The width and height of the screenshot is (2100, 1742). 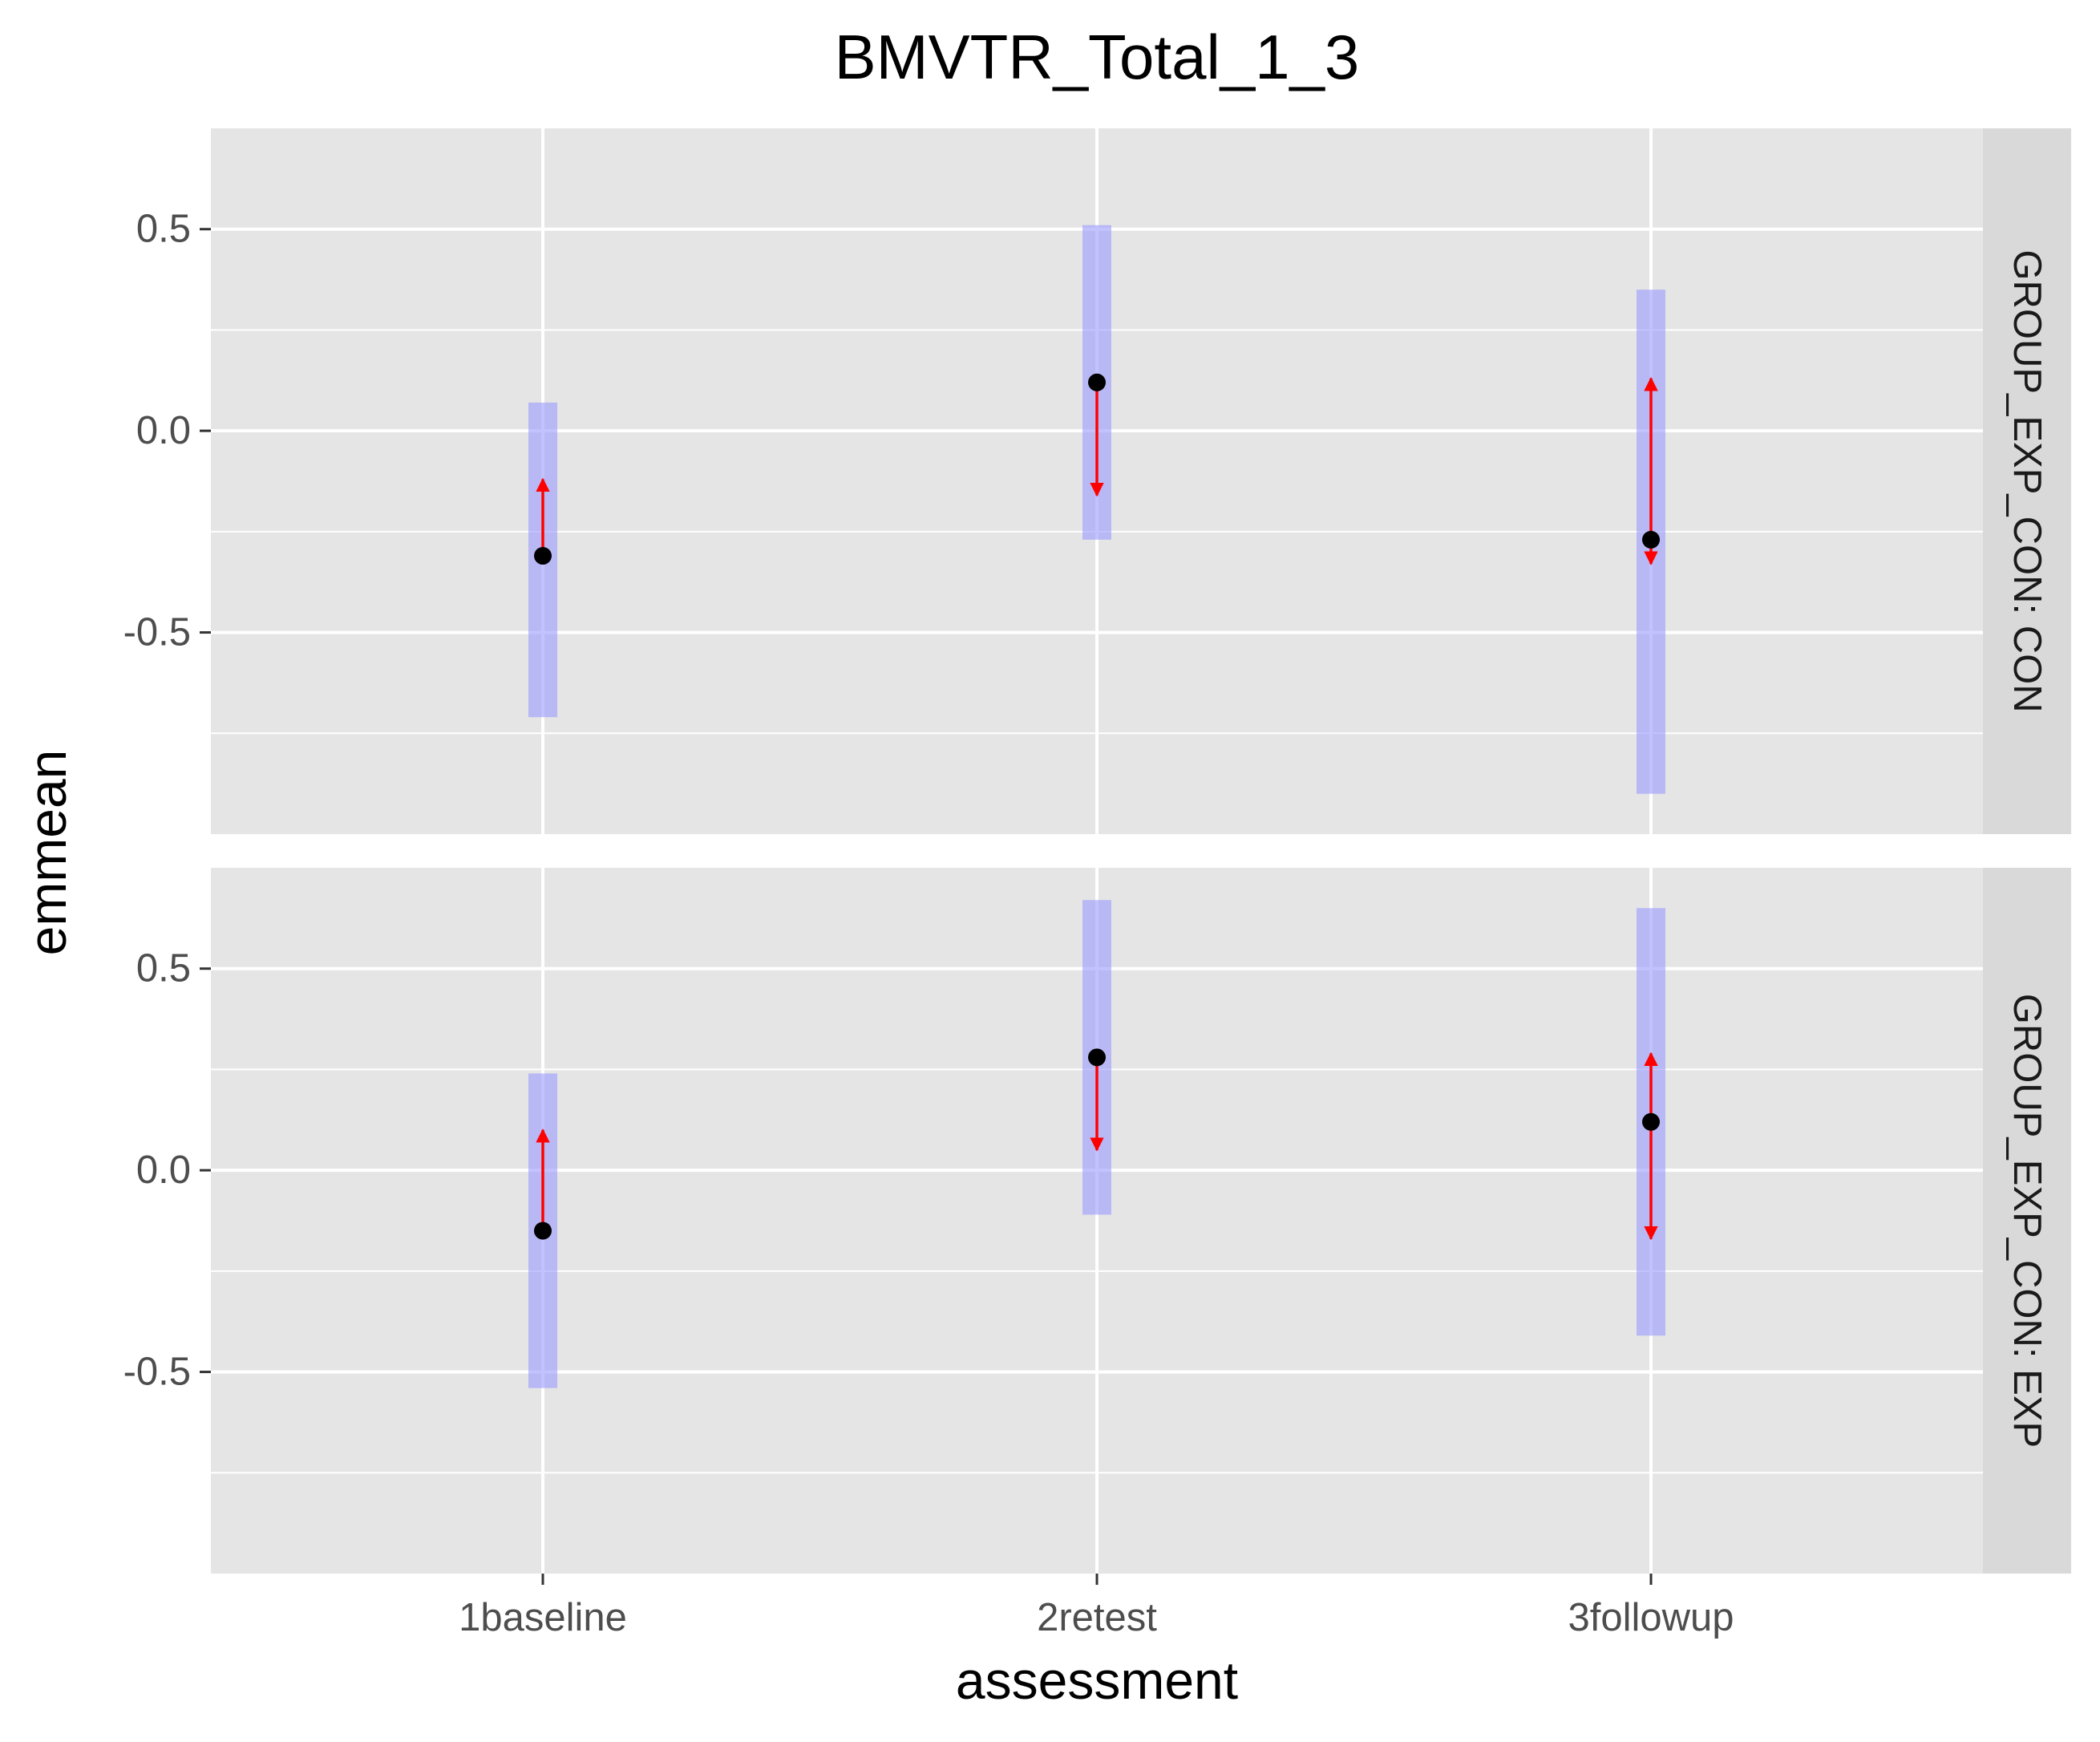 I want to click on facet-strip-label: GROUP_EXP_CON: CON, so click(x=2027, y=480).